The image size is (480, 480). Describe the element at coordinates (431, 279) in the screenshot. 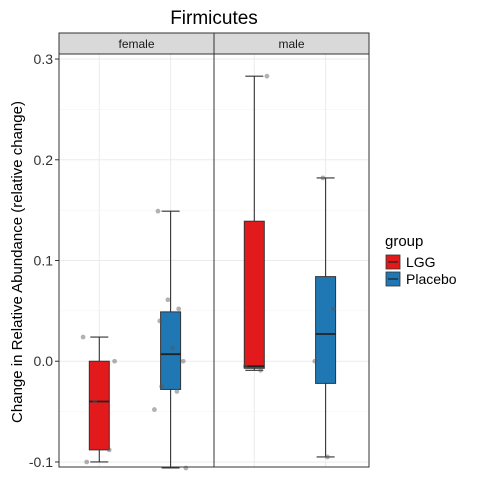

I see `legend-label: Placebo` at that location.